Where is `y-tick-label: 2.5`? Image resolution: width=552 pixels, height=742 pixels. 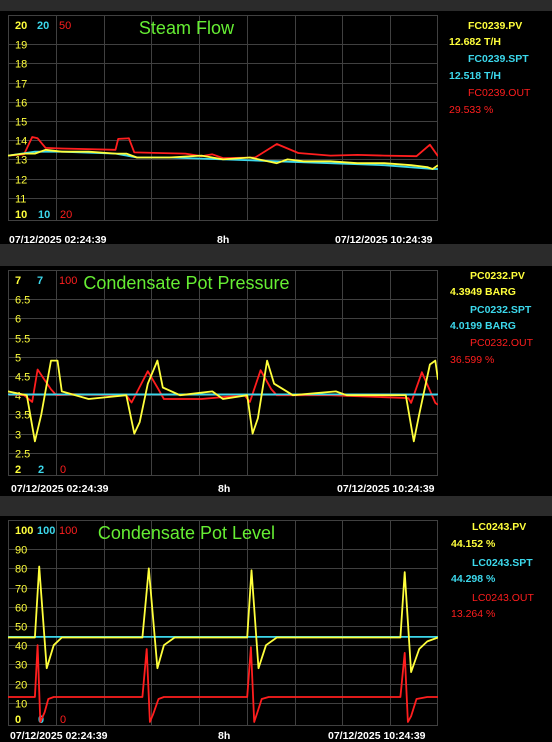
y-tick-label: 2.5 is located at coordinates (22, 455).